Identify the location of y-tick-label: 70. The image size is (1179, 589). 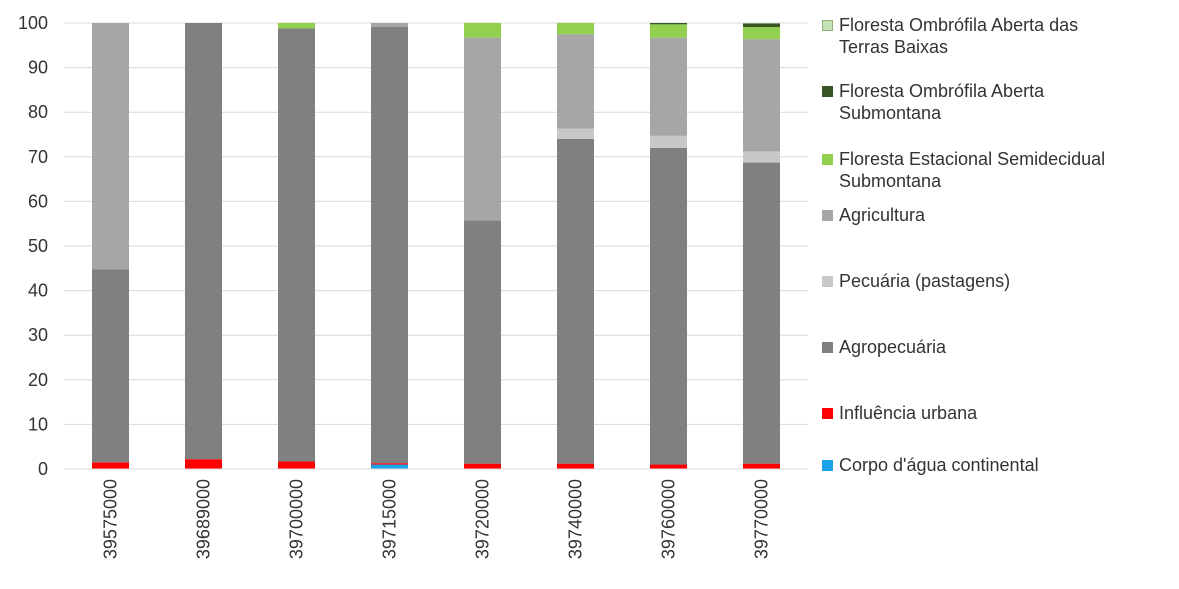
(38, 157).